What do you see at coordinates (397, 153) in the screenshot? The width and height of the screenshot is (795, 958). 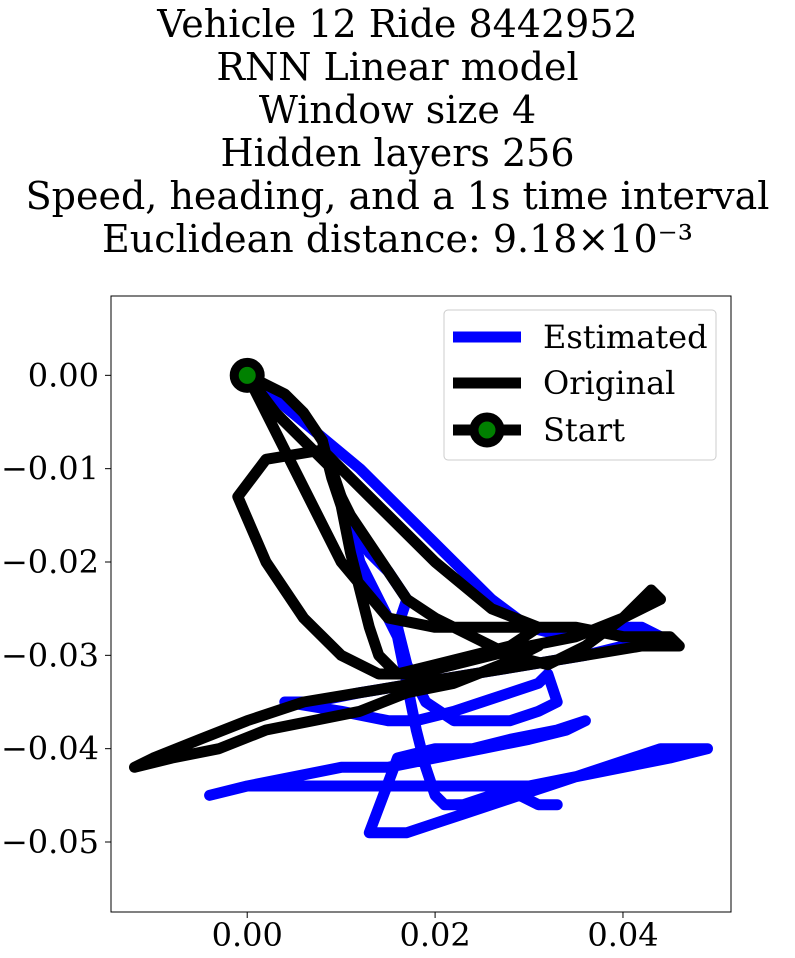 I see `title-line-4: Hidden layers 256` at bounding box center [397, 153].